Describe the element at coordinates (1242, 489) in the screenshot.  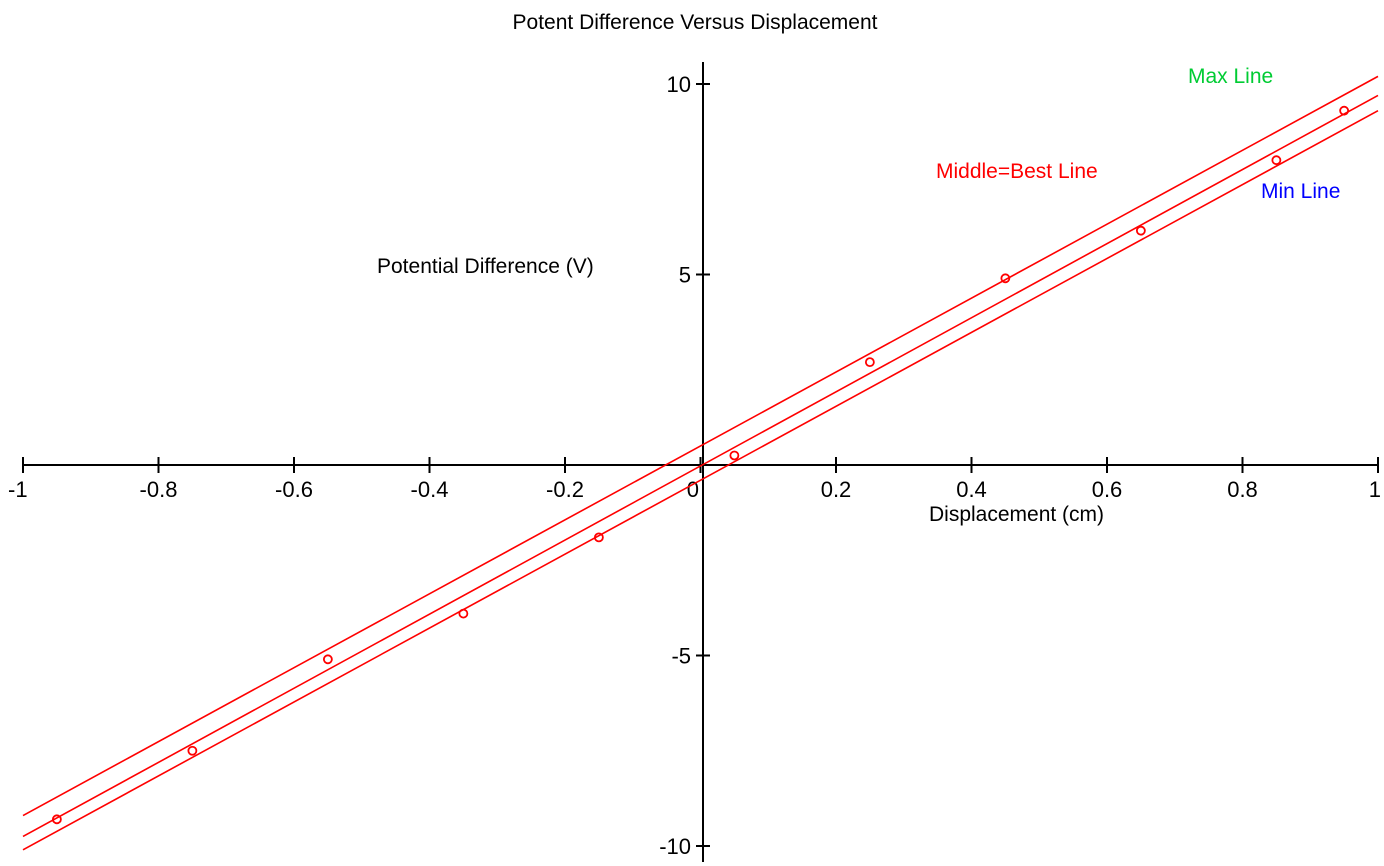
I see `x-tick-label: 0.8` at that location.